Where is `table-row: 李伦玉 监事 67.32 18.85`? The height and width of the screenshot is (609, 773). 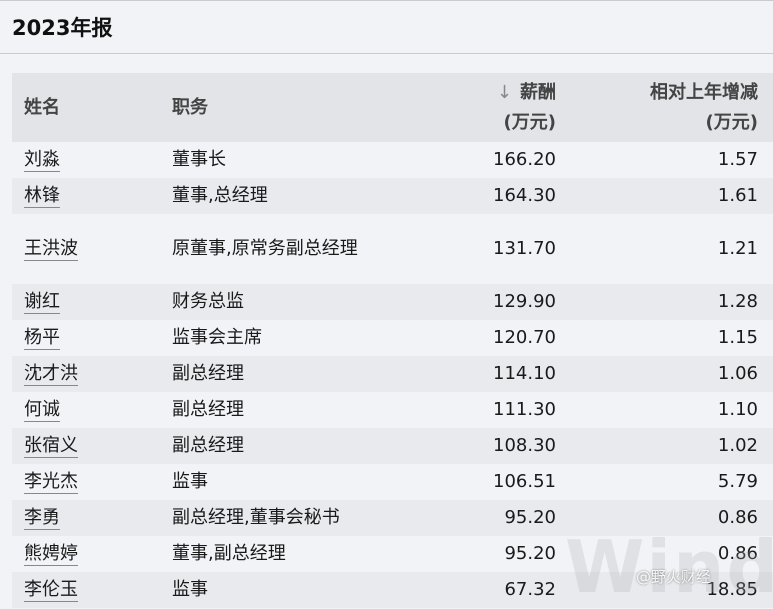
table-row: 李伦玉 监事 67.32 18.85 is located at coordinates (392, 590).